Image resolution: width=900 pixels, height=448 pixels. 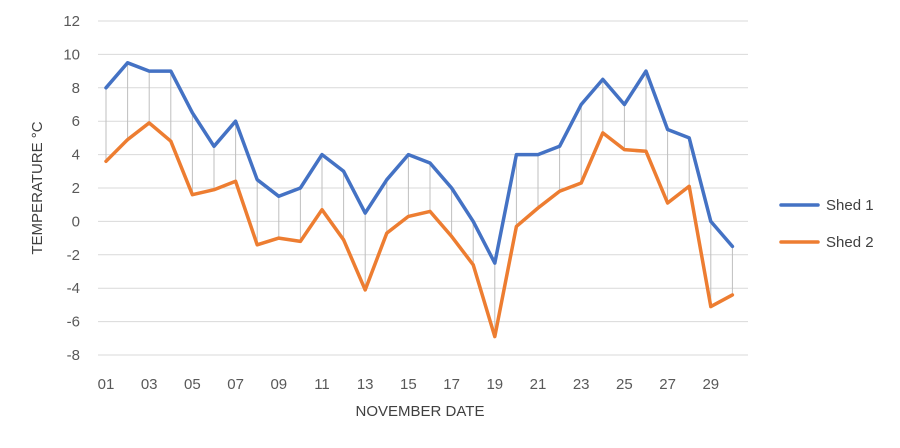 What do you see at coordinates (278, 384) in the screenshot?
I see `x-tick-label: 09` at bounding box center [278, 384].